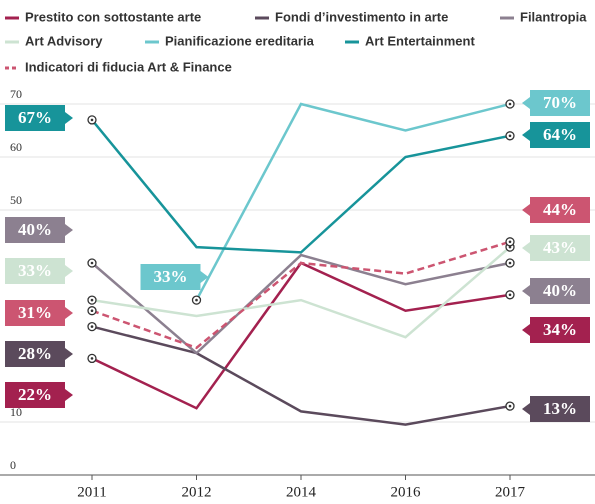  What do you see at coordinates (35, 353) in the screenshot?
I see `value-label: 28%` at bounding box center [35, 353].